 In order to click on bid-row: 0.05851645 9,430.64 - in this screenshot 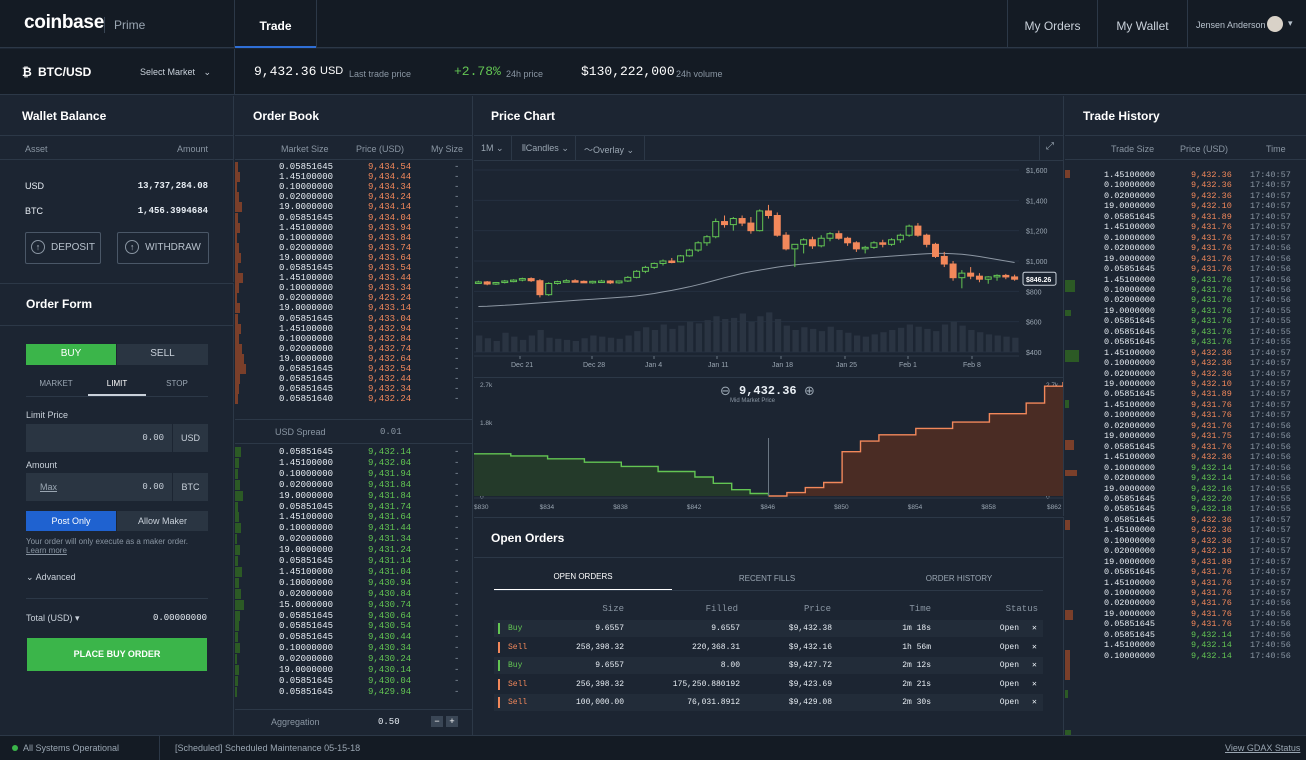, I will do `click(353, 616)`.